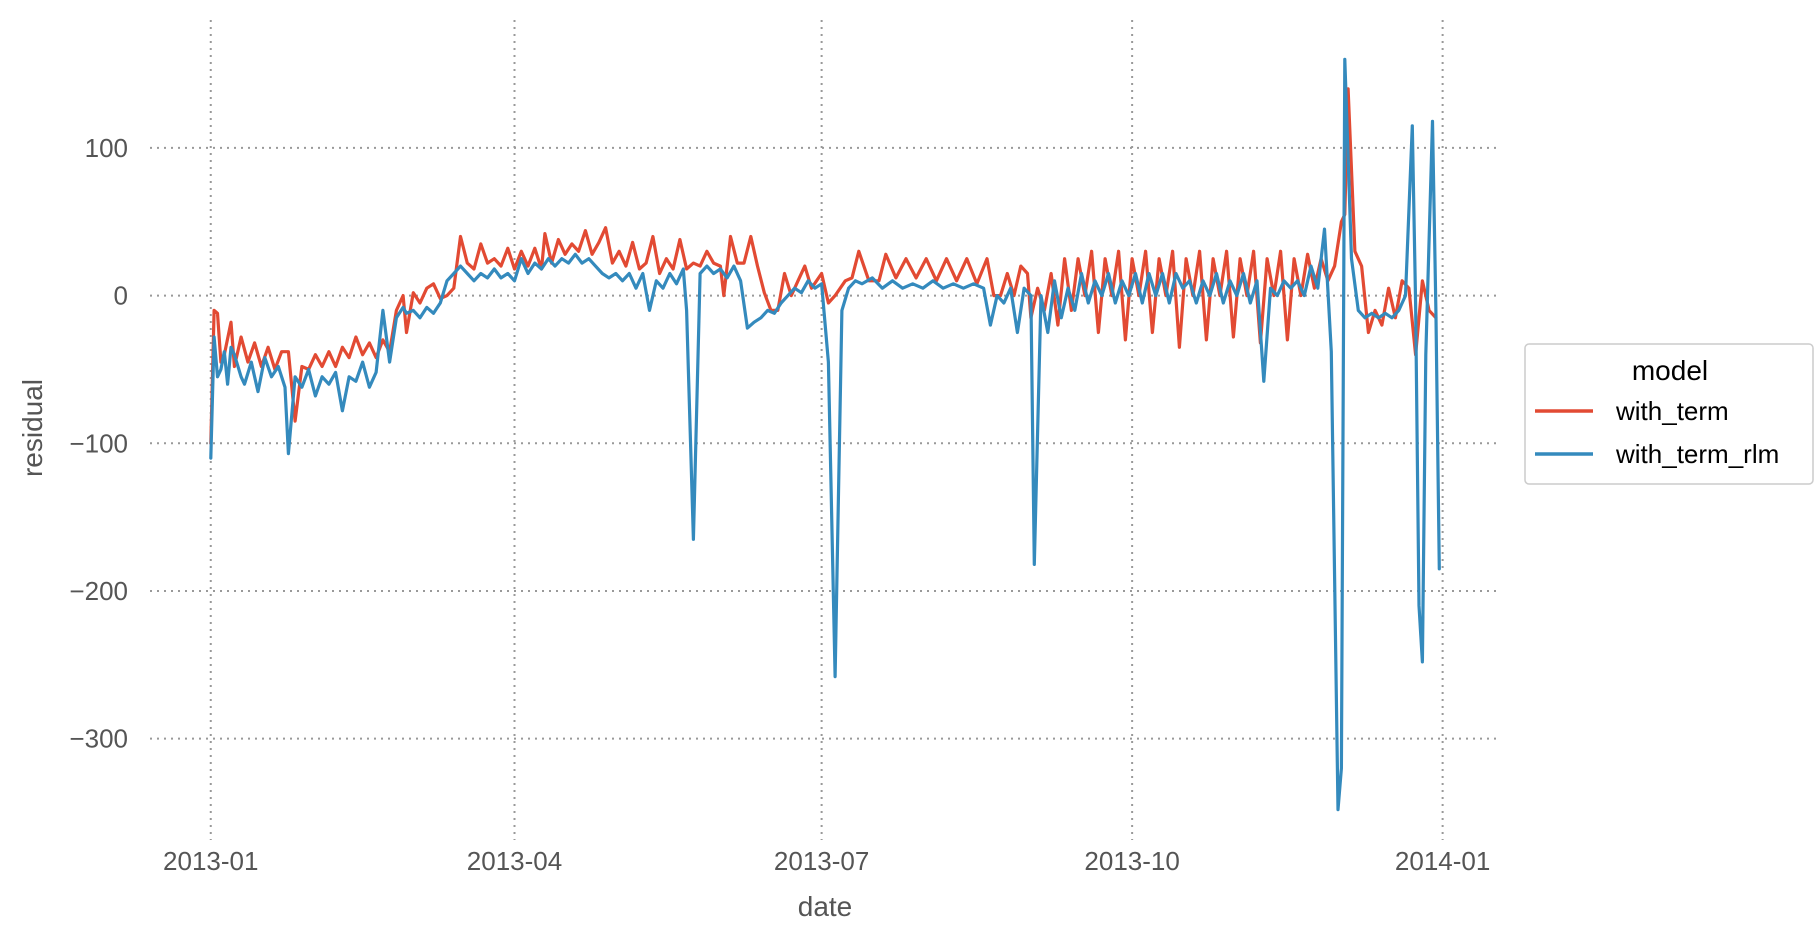  Describe the element at coordinates (1672, 411) in the screenshot. I see `legend-label-with-term: with_term` at that location.